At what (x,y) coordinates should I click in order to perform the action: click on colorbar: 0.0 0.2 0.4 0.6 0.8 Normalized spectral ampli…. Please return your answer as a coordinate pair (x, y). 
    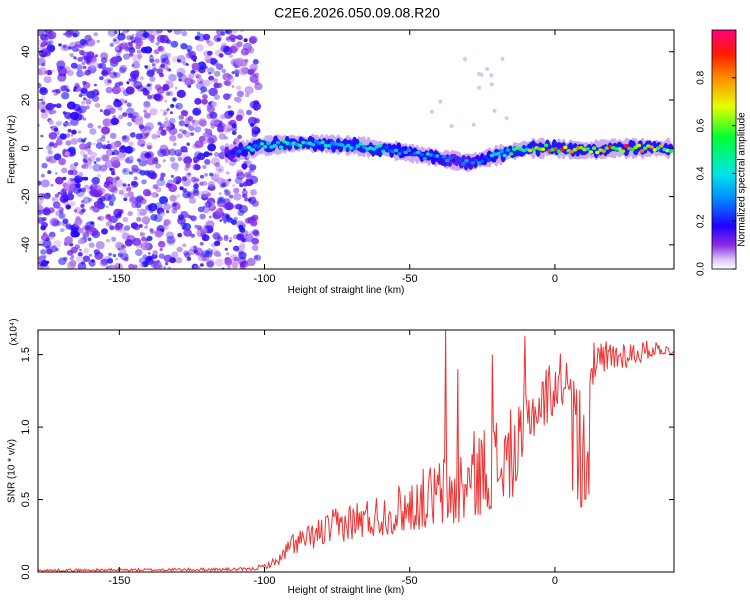
    Looking at the image, I should click on (722, 152).